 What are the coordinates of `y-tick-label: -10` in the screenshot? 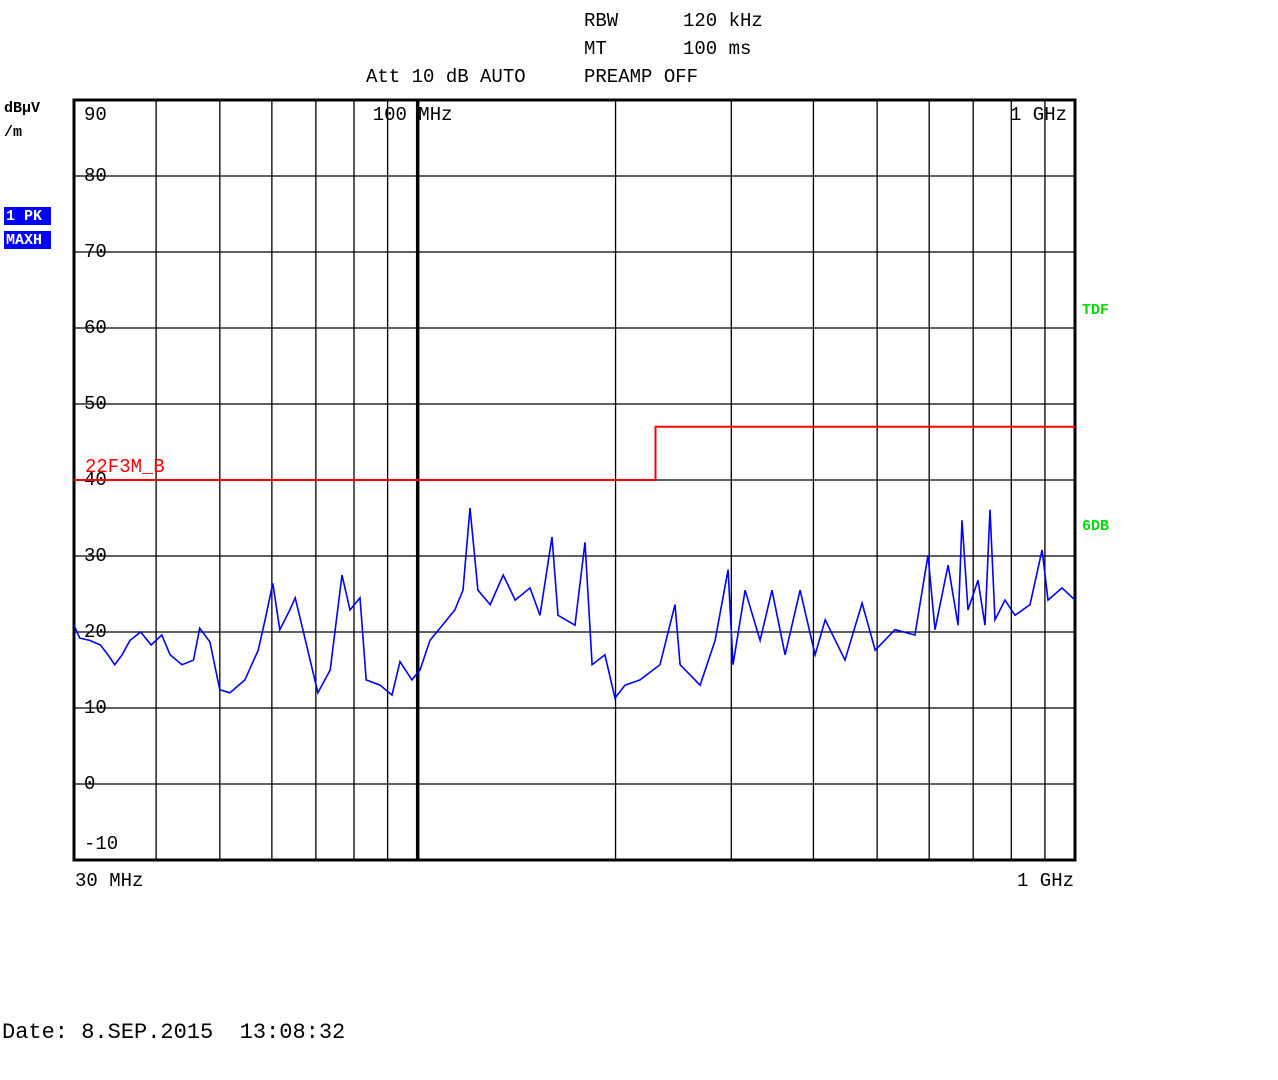 It's located at (101, 844).